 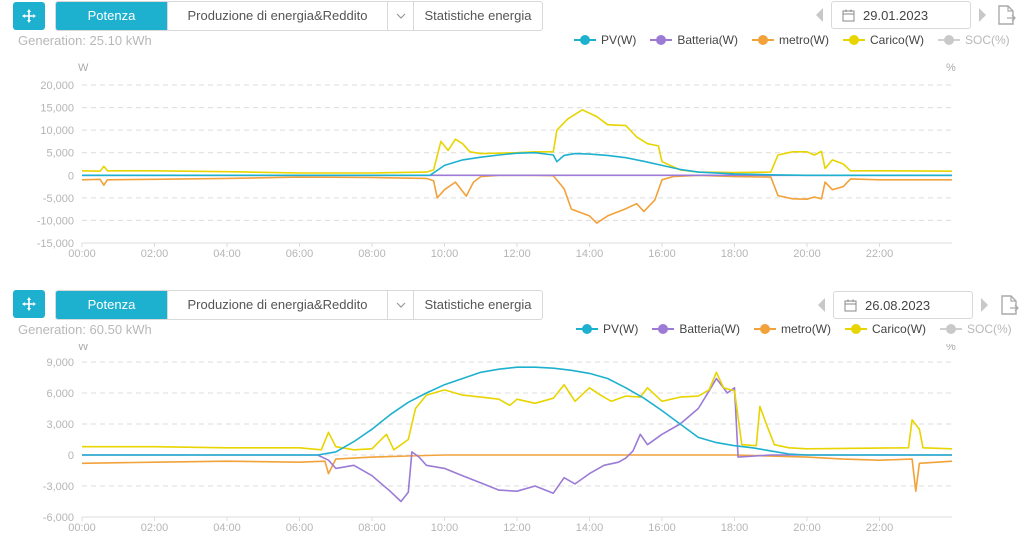 What do you see at coordinates (55, 244) in the screenshot?
I see `y-tick-label: -15,000` at bounding box center [55, 244].